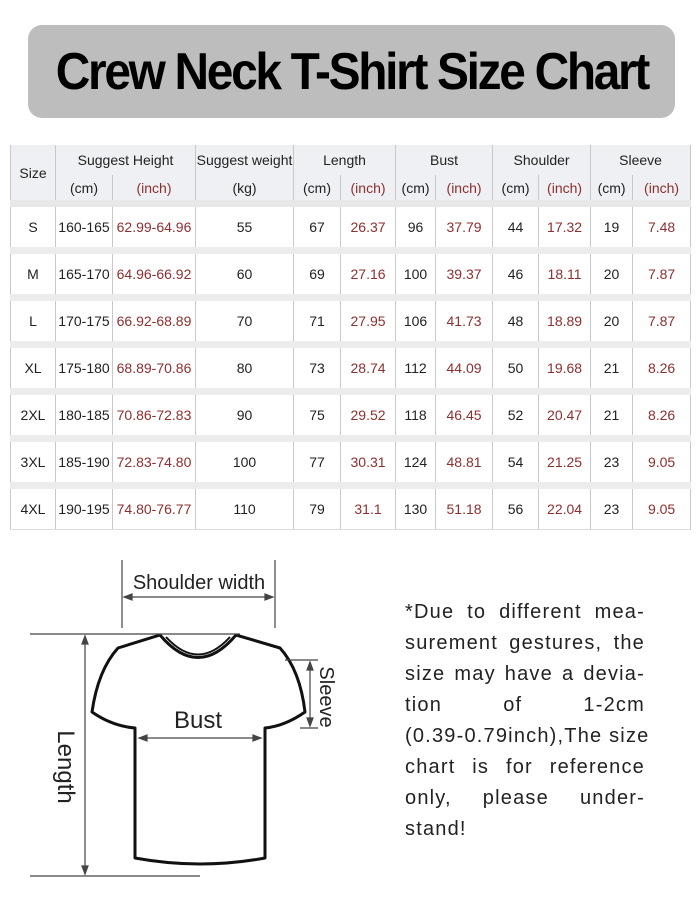  Describe the element at coordinates (245, 160) in the screenshot. I see `header-cell: Suggest weight` at that location.